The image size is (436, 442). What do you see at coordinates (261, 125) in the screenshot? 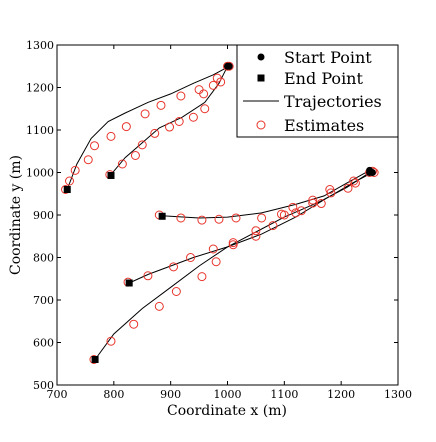
I see `legend-estimate-marker` at bounding box center [261, 125].